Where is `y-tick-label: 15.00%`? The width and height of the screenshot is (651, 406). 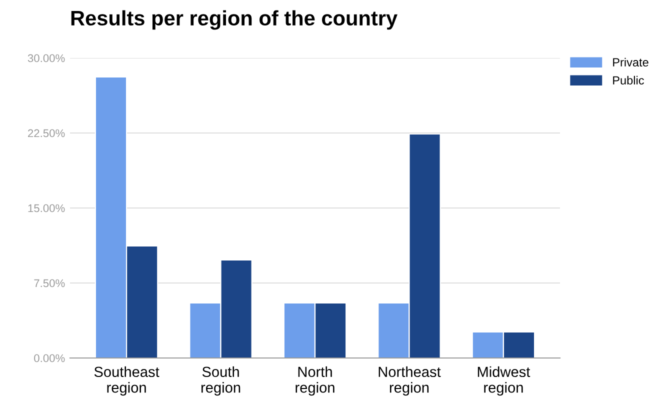 y-tick-label: 15.00% is located at coordinates (46, 208).